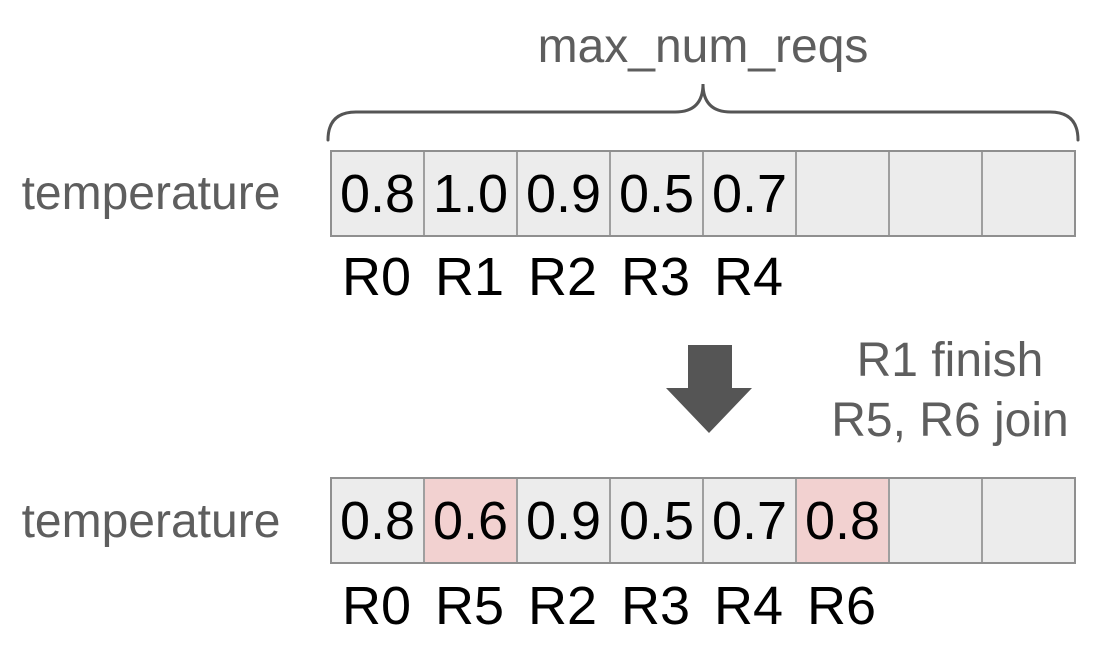 This screenshot has height=656, width=1110. Describe the element at coordinates (702, 606) in the screenshot. I see `request-id-row-after: R0 R5 R2 R3 R4 R6` at that location.